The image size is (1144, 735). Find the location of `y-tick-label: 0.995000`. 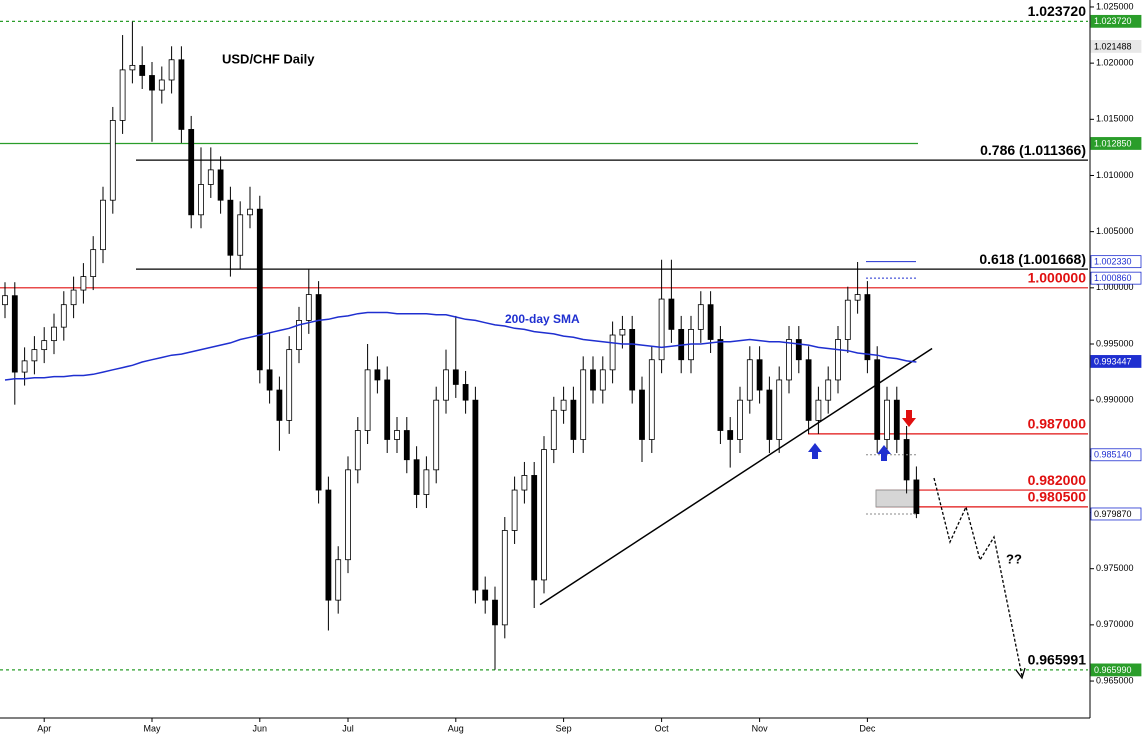

y-tick-label: 0.995000 is located at coordinates (1115, 343).